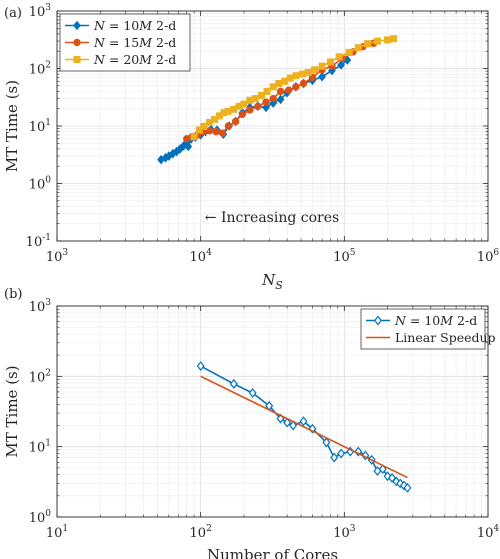 The width and height of the screenshot is (500, 559). Describe the element at coordinates (272, 552) in the screenshot. I see `x-axis-label: Number of Cores` at that location.